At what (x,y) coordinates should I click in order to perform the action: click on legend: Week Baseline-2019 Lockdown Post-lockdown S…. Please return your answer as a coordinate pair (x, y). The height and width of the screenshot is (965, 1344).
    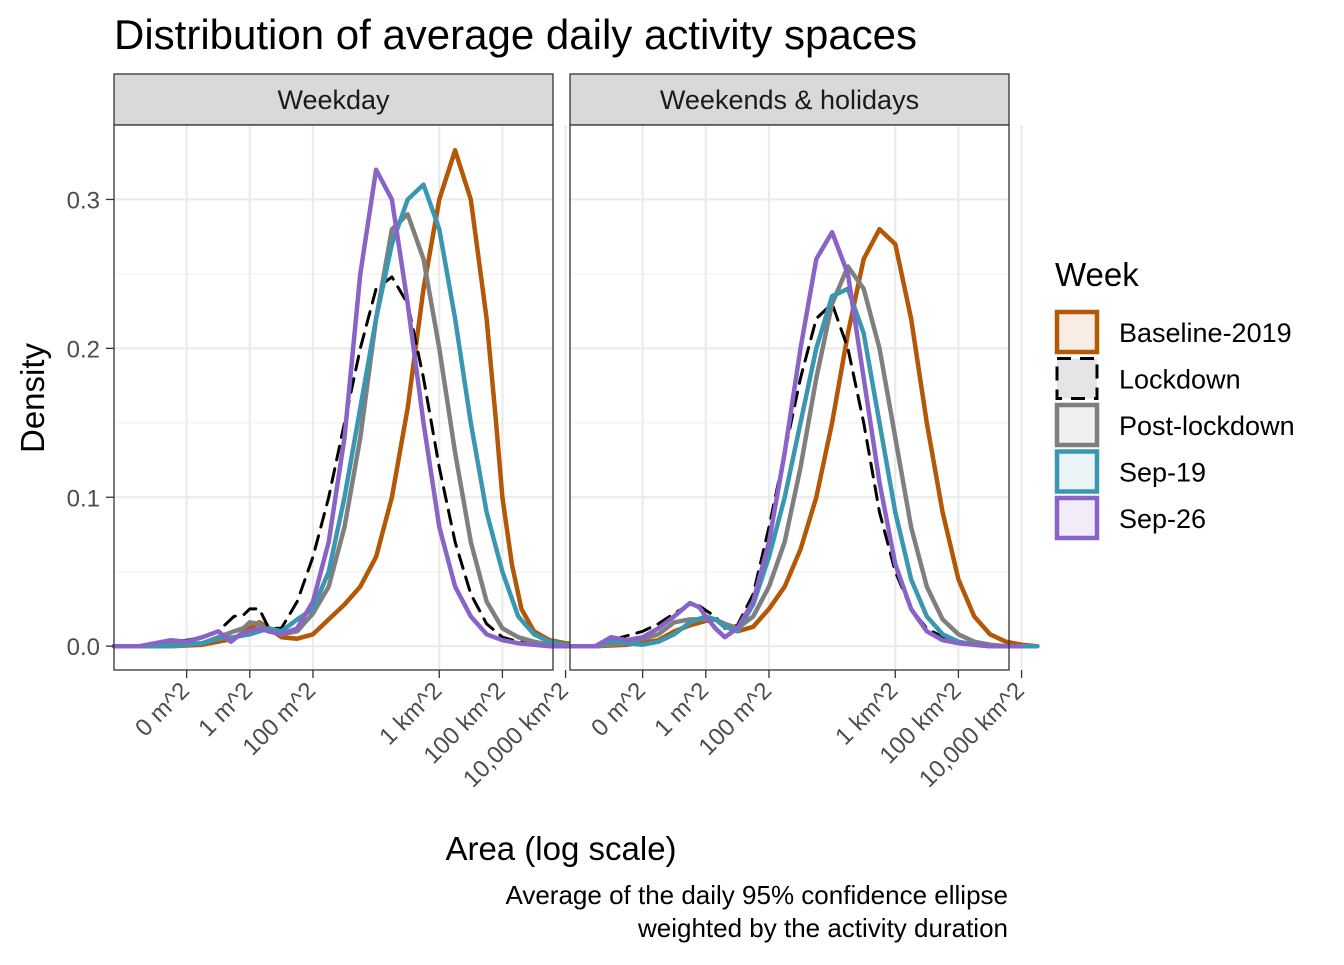
    Looking at the image, I should click on (1174, 398).